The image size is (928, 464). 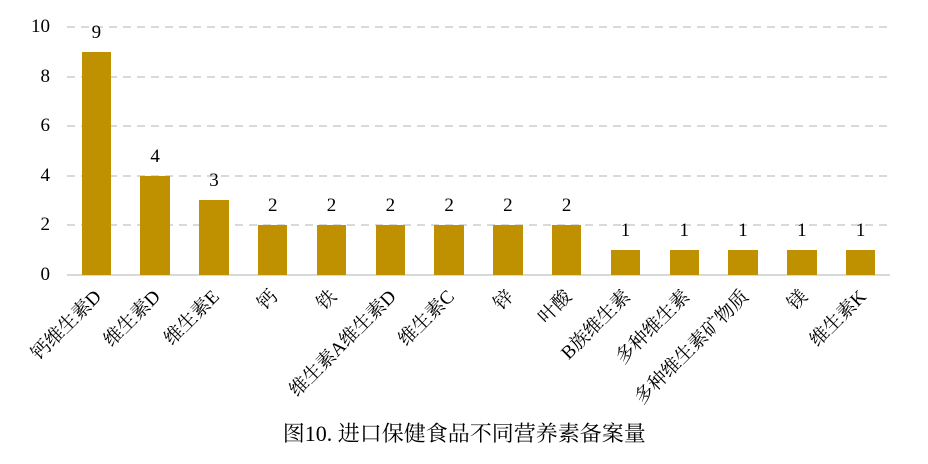 What do you see at coordinates (45, 126) in the screenshot?
I see `y-tick-label-6: 6` at bounding box center [45, 126].